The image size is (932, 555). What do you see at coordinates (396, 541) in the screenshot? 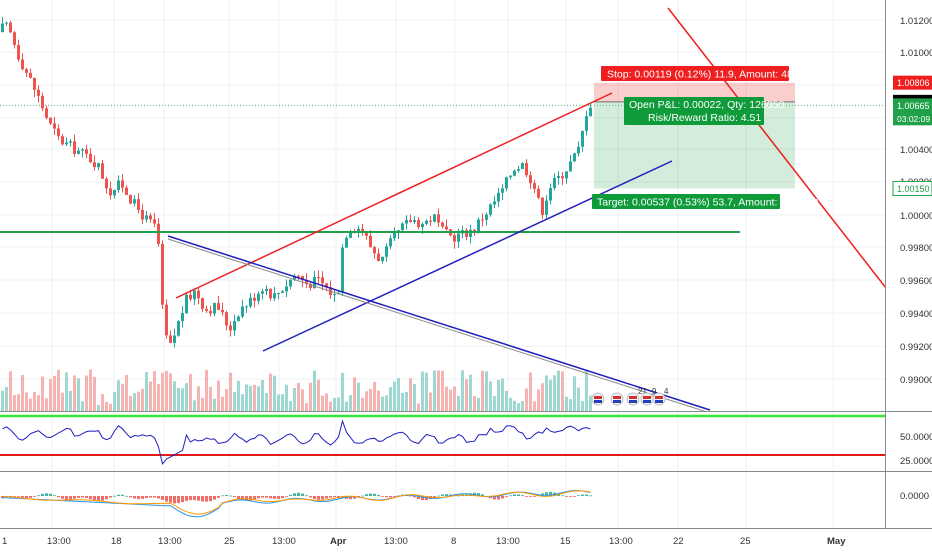
I see `time-tick-1300-d: 13:00` at bounding box center [396, 541].